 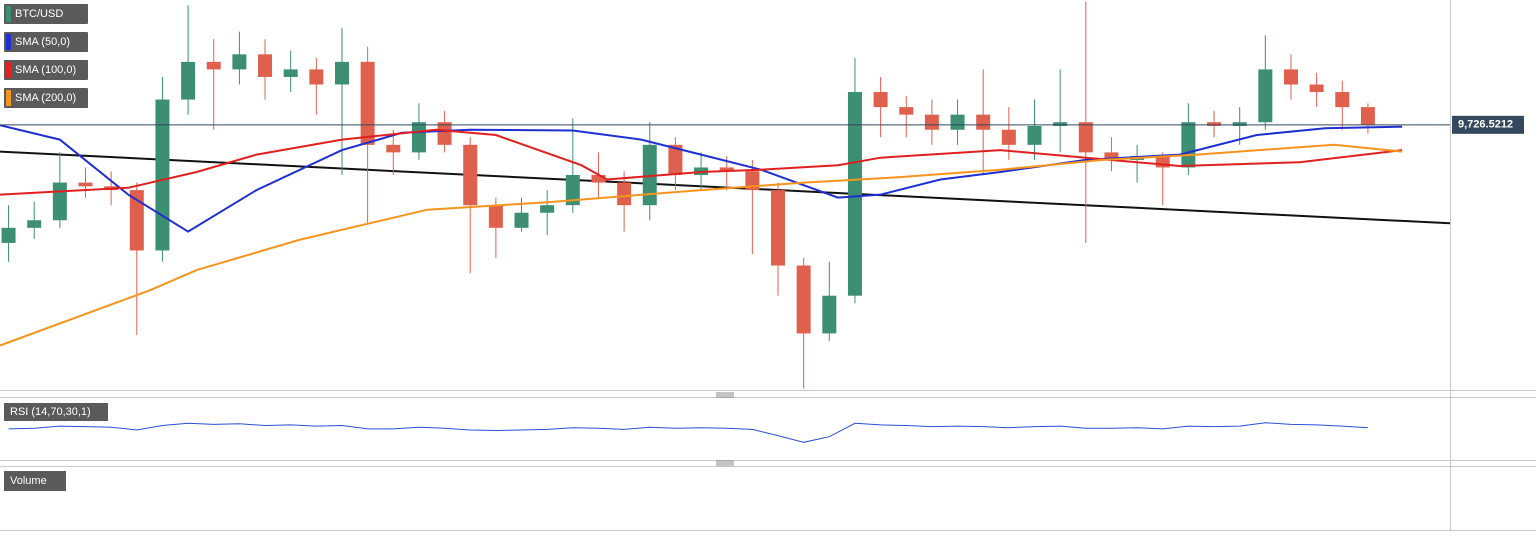 I want to click on legend-label: SMA (200,0), so click(x=45, y=98).